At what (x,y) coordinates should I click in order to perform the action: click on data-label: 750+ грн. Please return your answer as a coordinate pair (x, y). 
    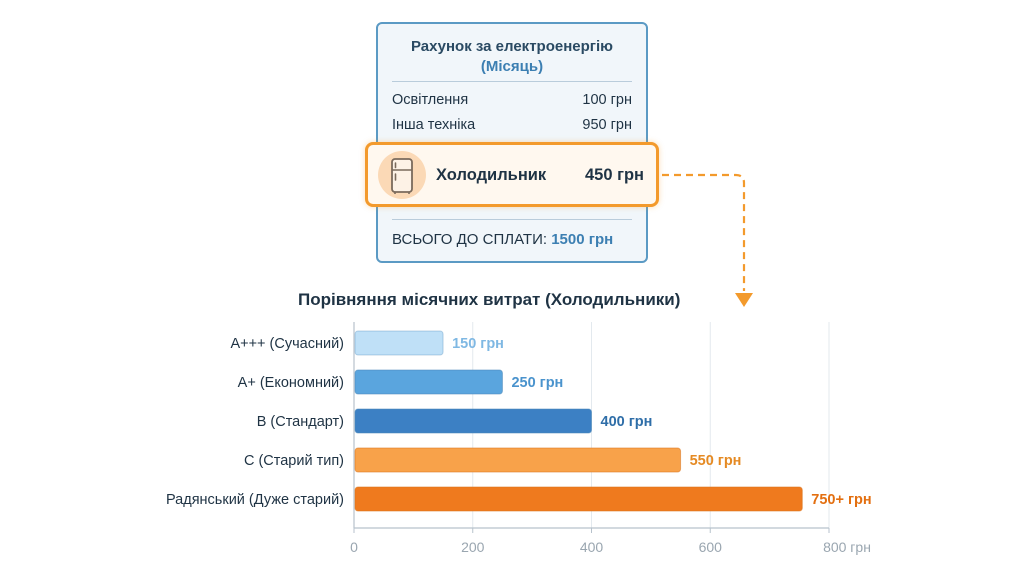
    Looking at the image, I should click on (841, 500).